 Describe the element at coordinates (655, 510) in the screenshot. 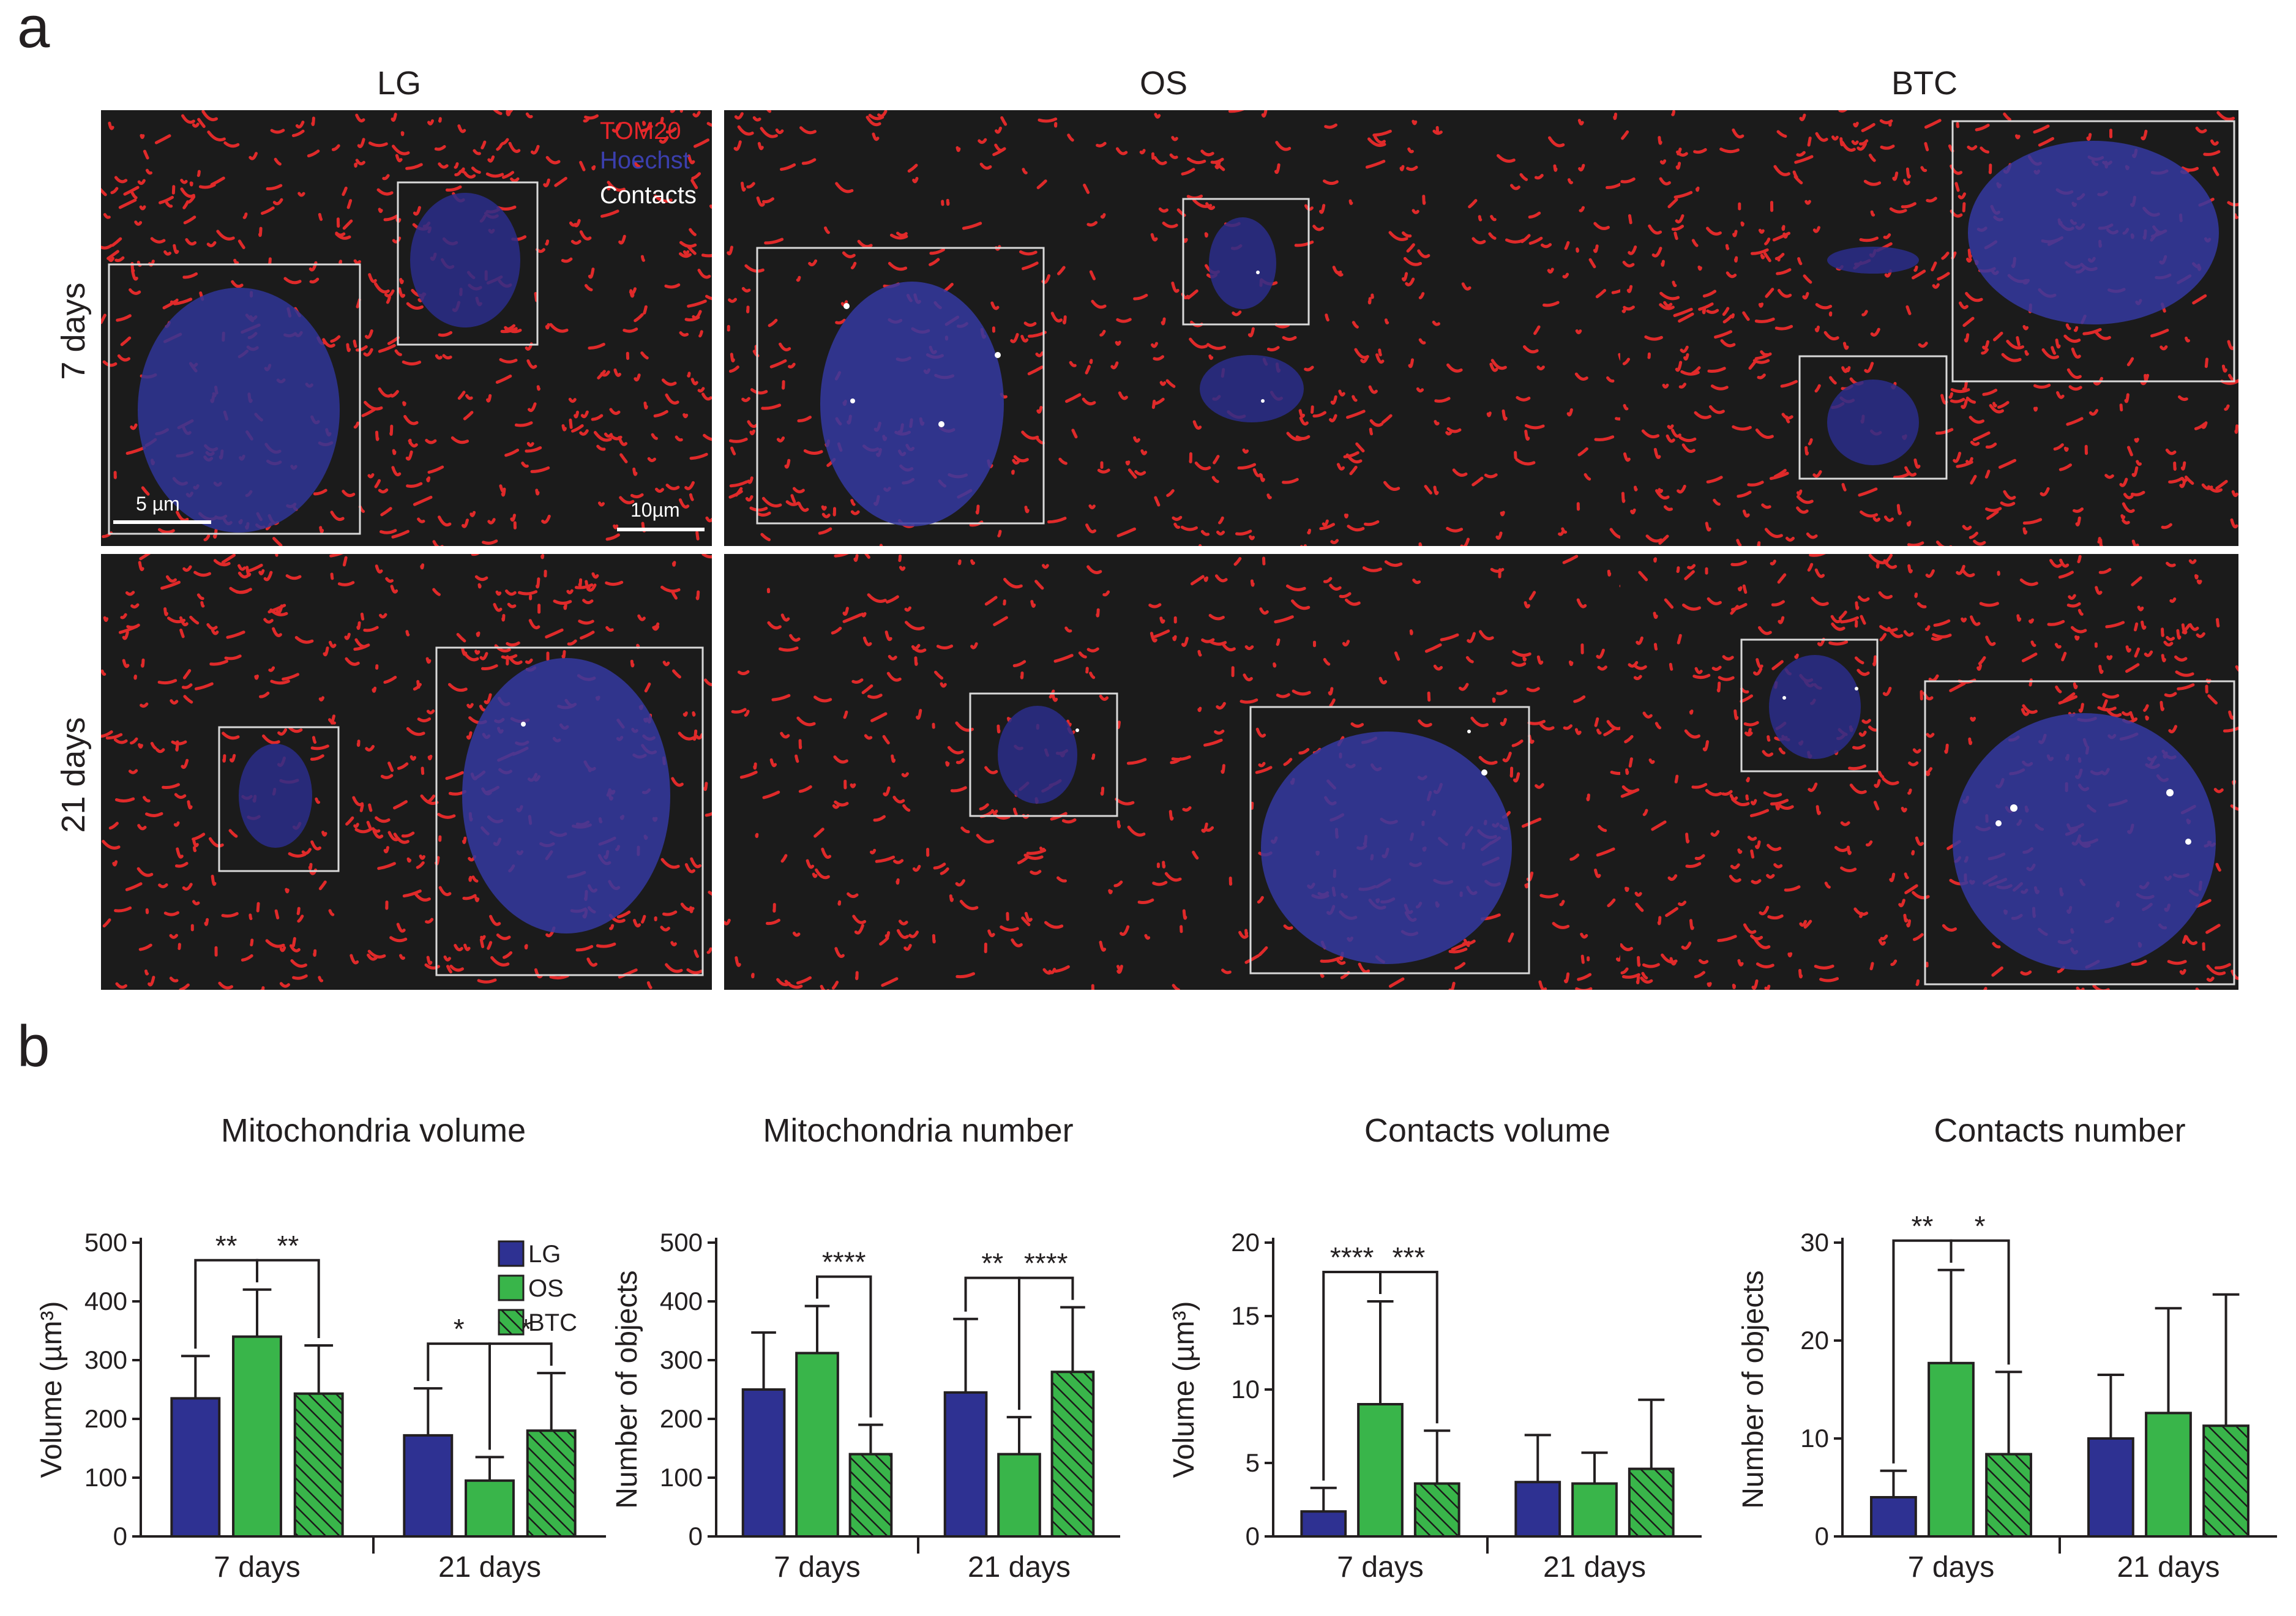

I see `scalebar-10um-label: 10µm` at that location.